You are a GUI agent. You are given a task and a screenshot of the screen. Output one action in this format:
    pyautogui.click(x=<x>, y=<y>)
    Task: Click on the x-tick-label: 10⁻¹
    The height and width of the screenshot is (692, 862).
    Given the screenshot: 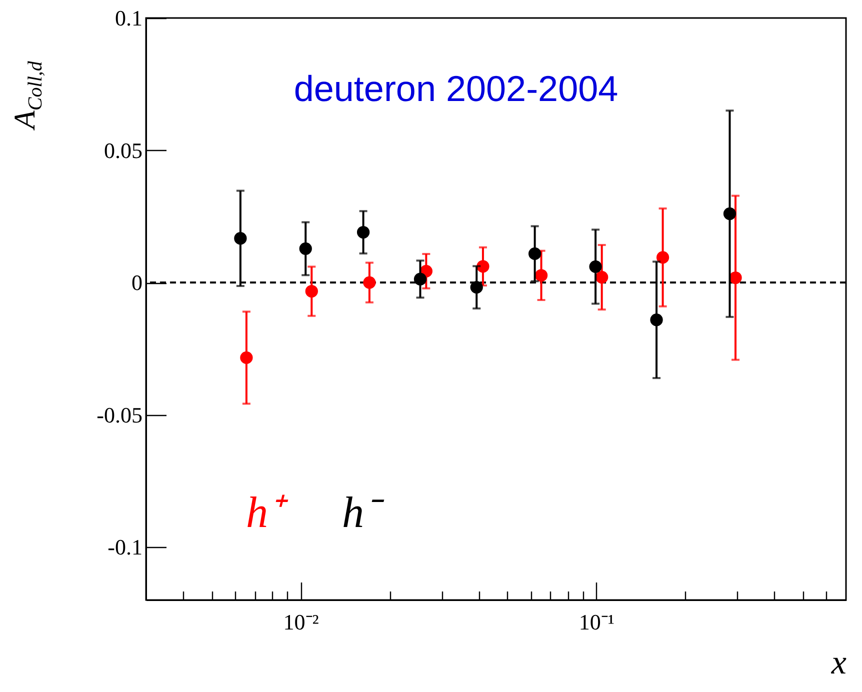 What is the action you would take?
    pyautogui.click(x=596, y=622)
    